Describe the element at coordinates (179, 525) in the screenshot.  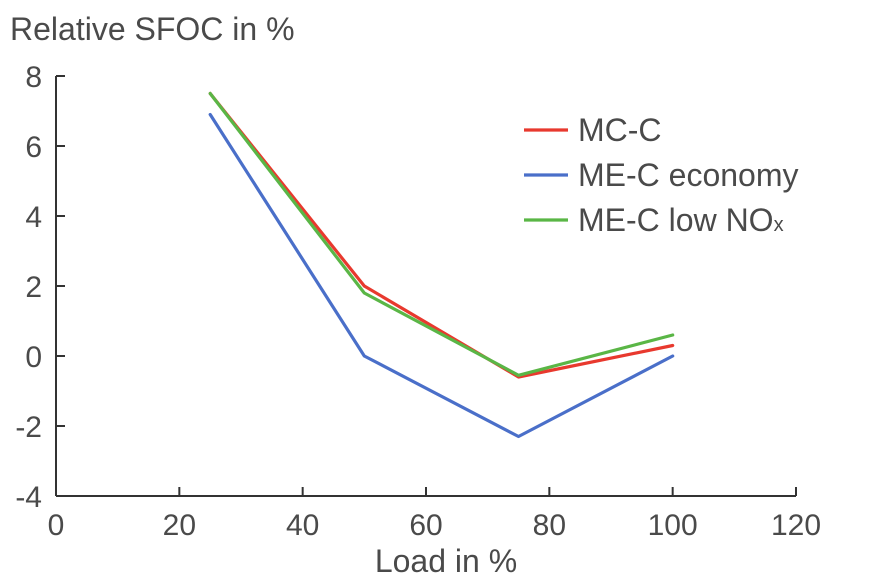
I see `x-tick-label: 20` at that location.